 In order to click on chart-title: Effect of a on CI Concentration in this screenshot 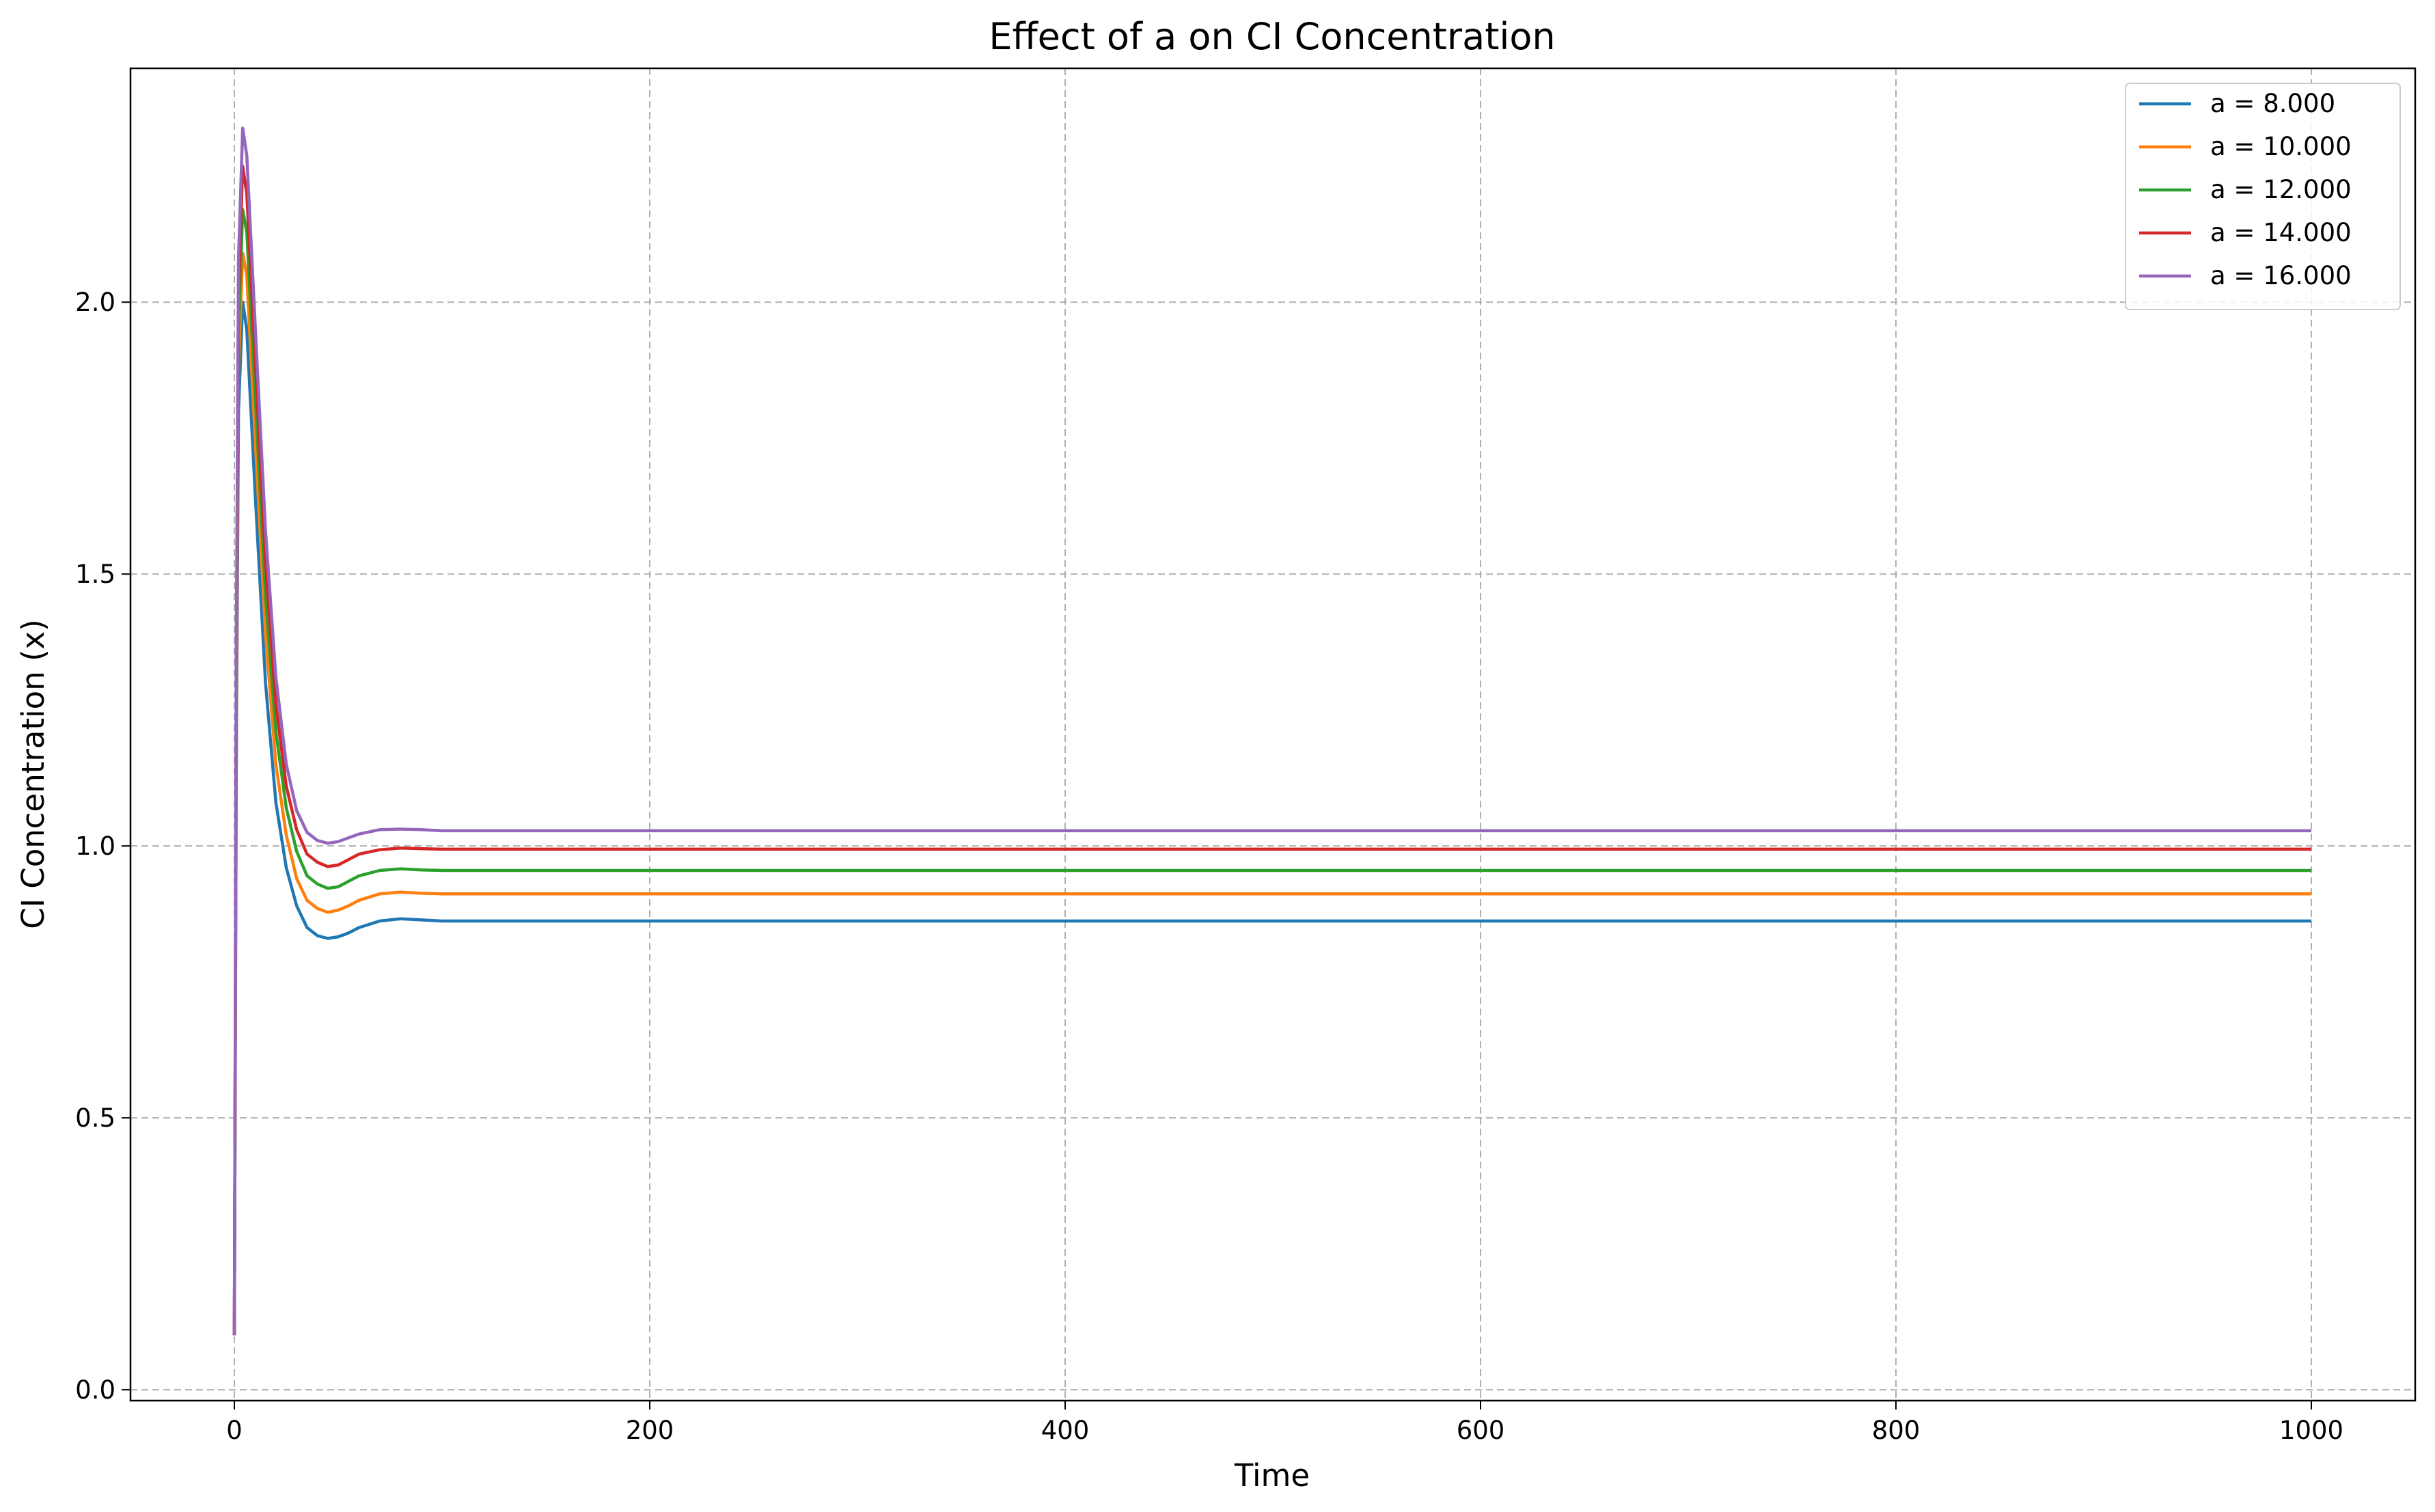, I will do `click(1272, 36)`.